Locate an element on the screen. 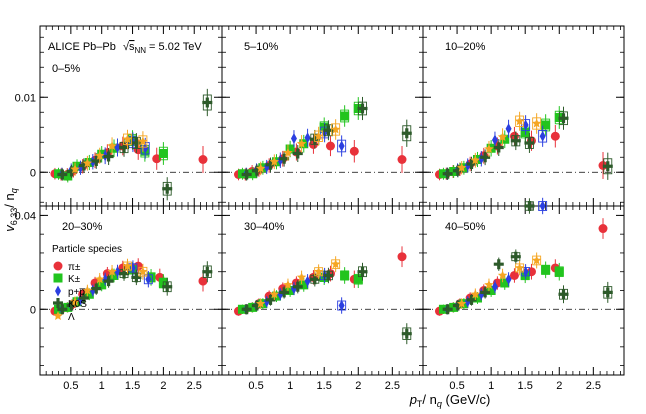  x-label-main: p is located at coordinates (413, 399).